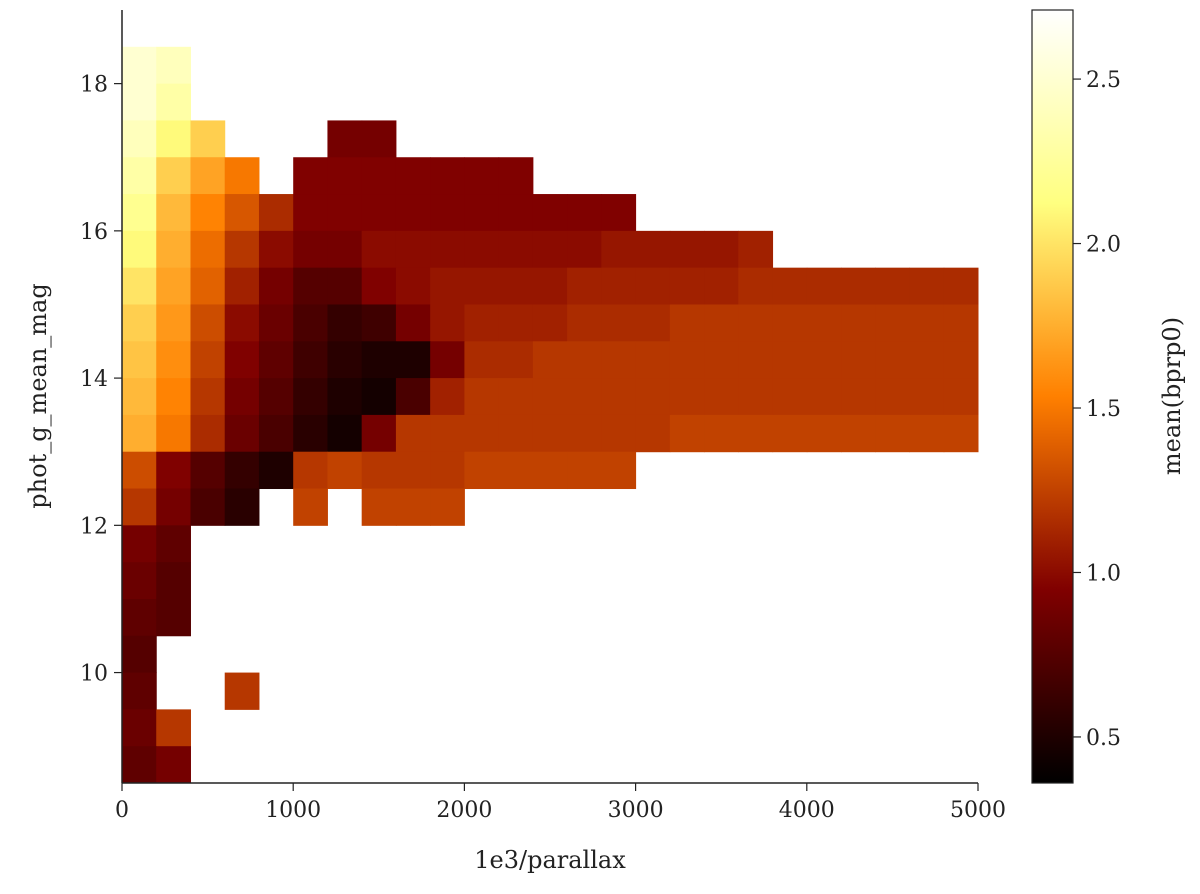 The height and width of the screenshot is (894, 1200). Describe the element at coordinates (122, 810) in the screenshot. I see `x-tick-label: 0` at that location.